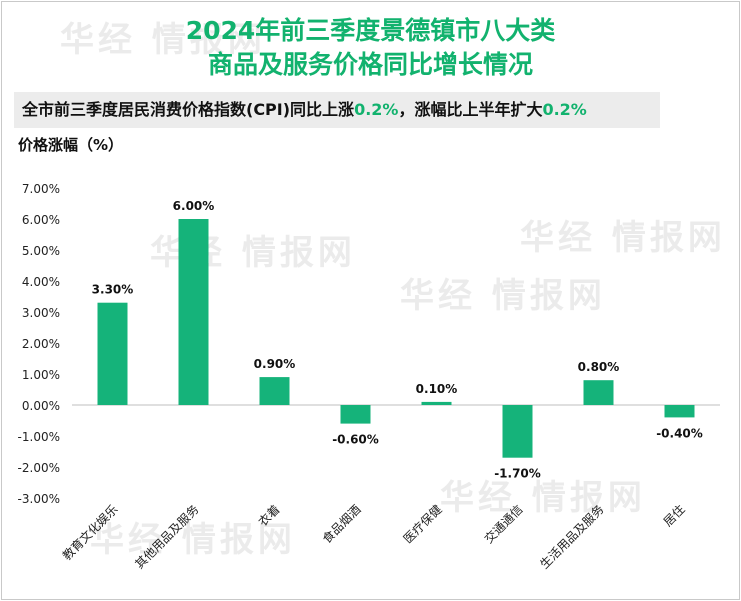 The image size is (741, 601). I want to click on cpi-summary-value2: 0.2%, so click(564, 109).